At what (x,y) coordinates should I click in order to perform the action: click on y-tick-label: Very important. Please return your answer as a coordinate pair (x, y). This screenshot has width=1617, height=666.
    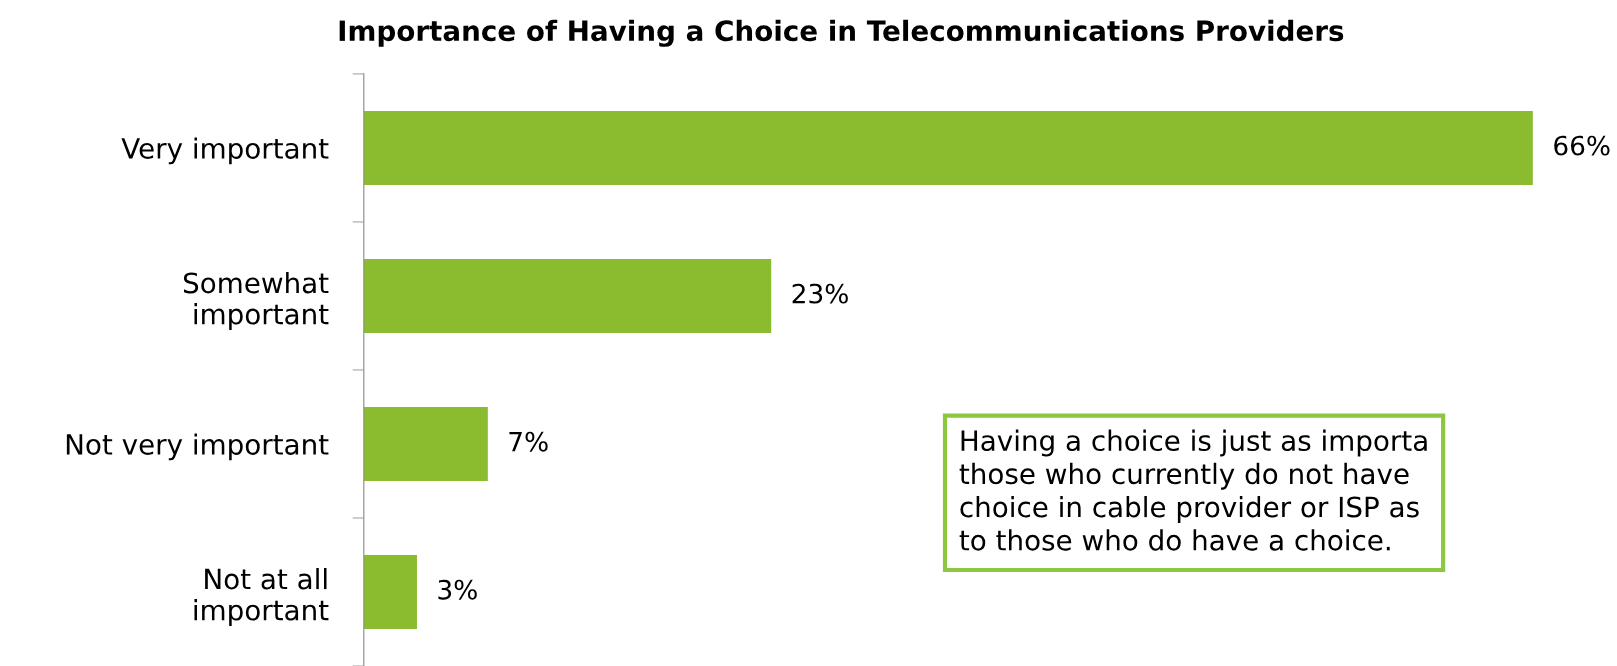
    Looking at the image, I should click on (225, 151).